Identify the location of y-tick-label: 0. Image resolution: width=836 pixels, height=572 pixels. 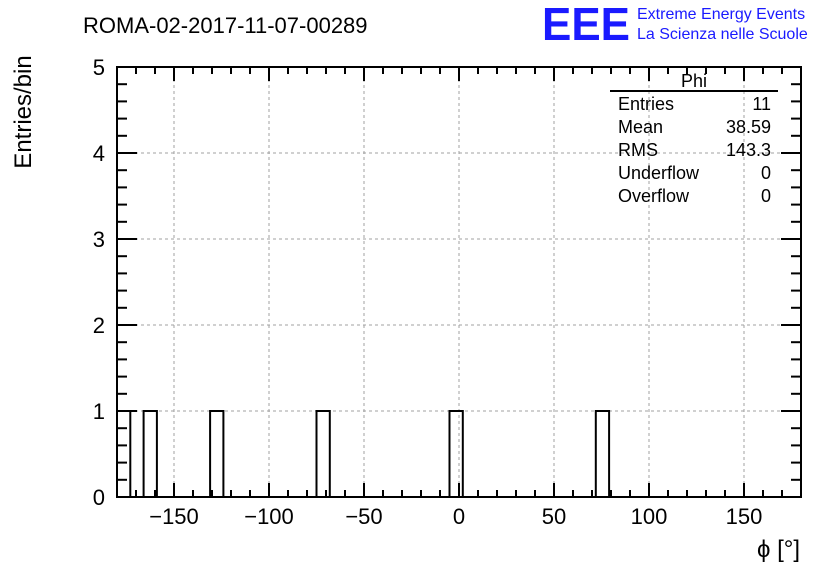
(99, 497).